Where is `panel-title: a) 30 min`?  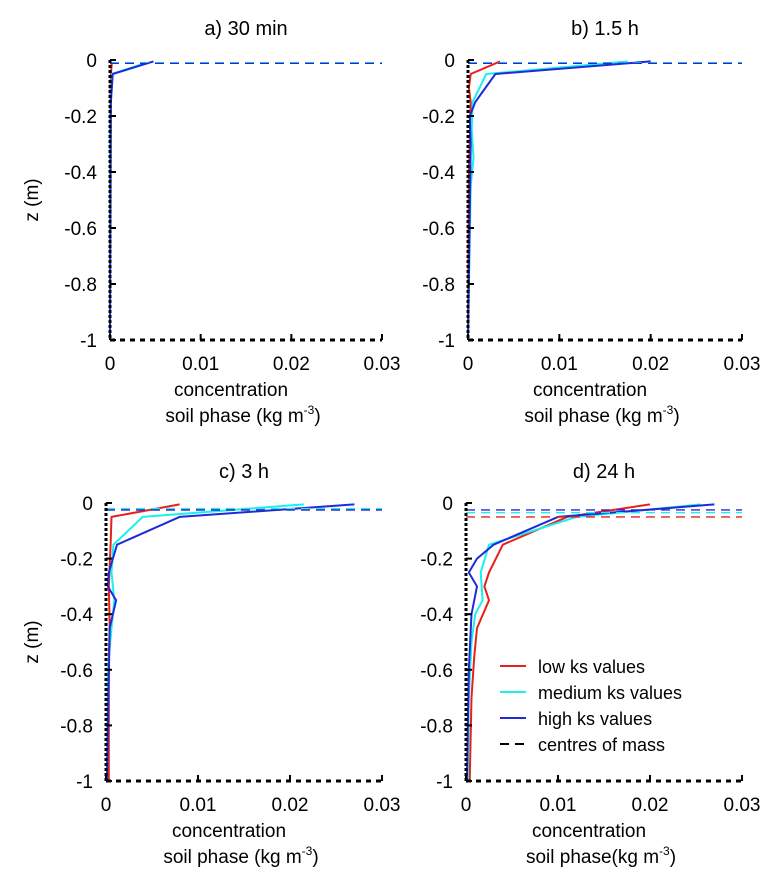 panel-title: a) 30 min is located at coordinates (245, 29).